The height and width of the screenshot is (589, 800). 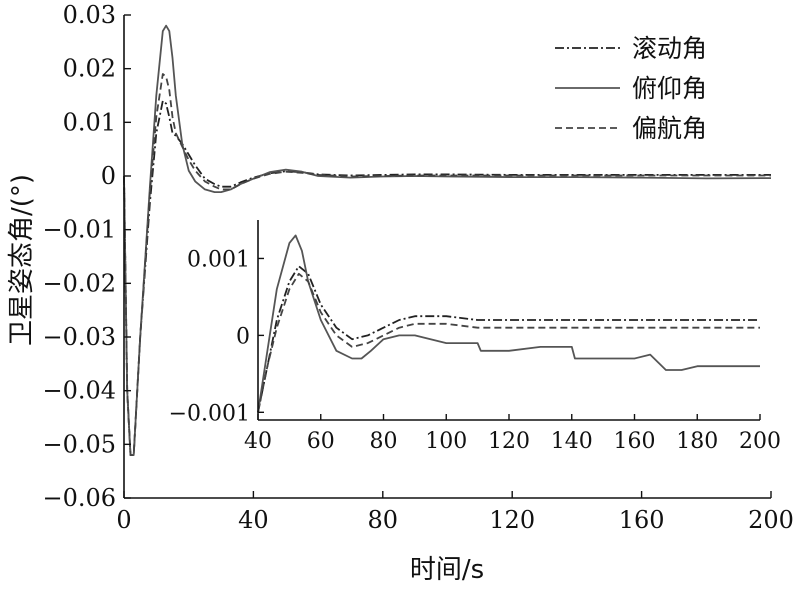 What do you see at coordinates (760, 441) in the screenshot?
I see `inset-x-tick-label-8: 200` at bounding box center [760, 441].